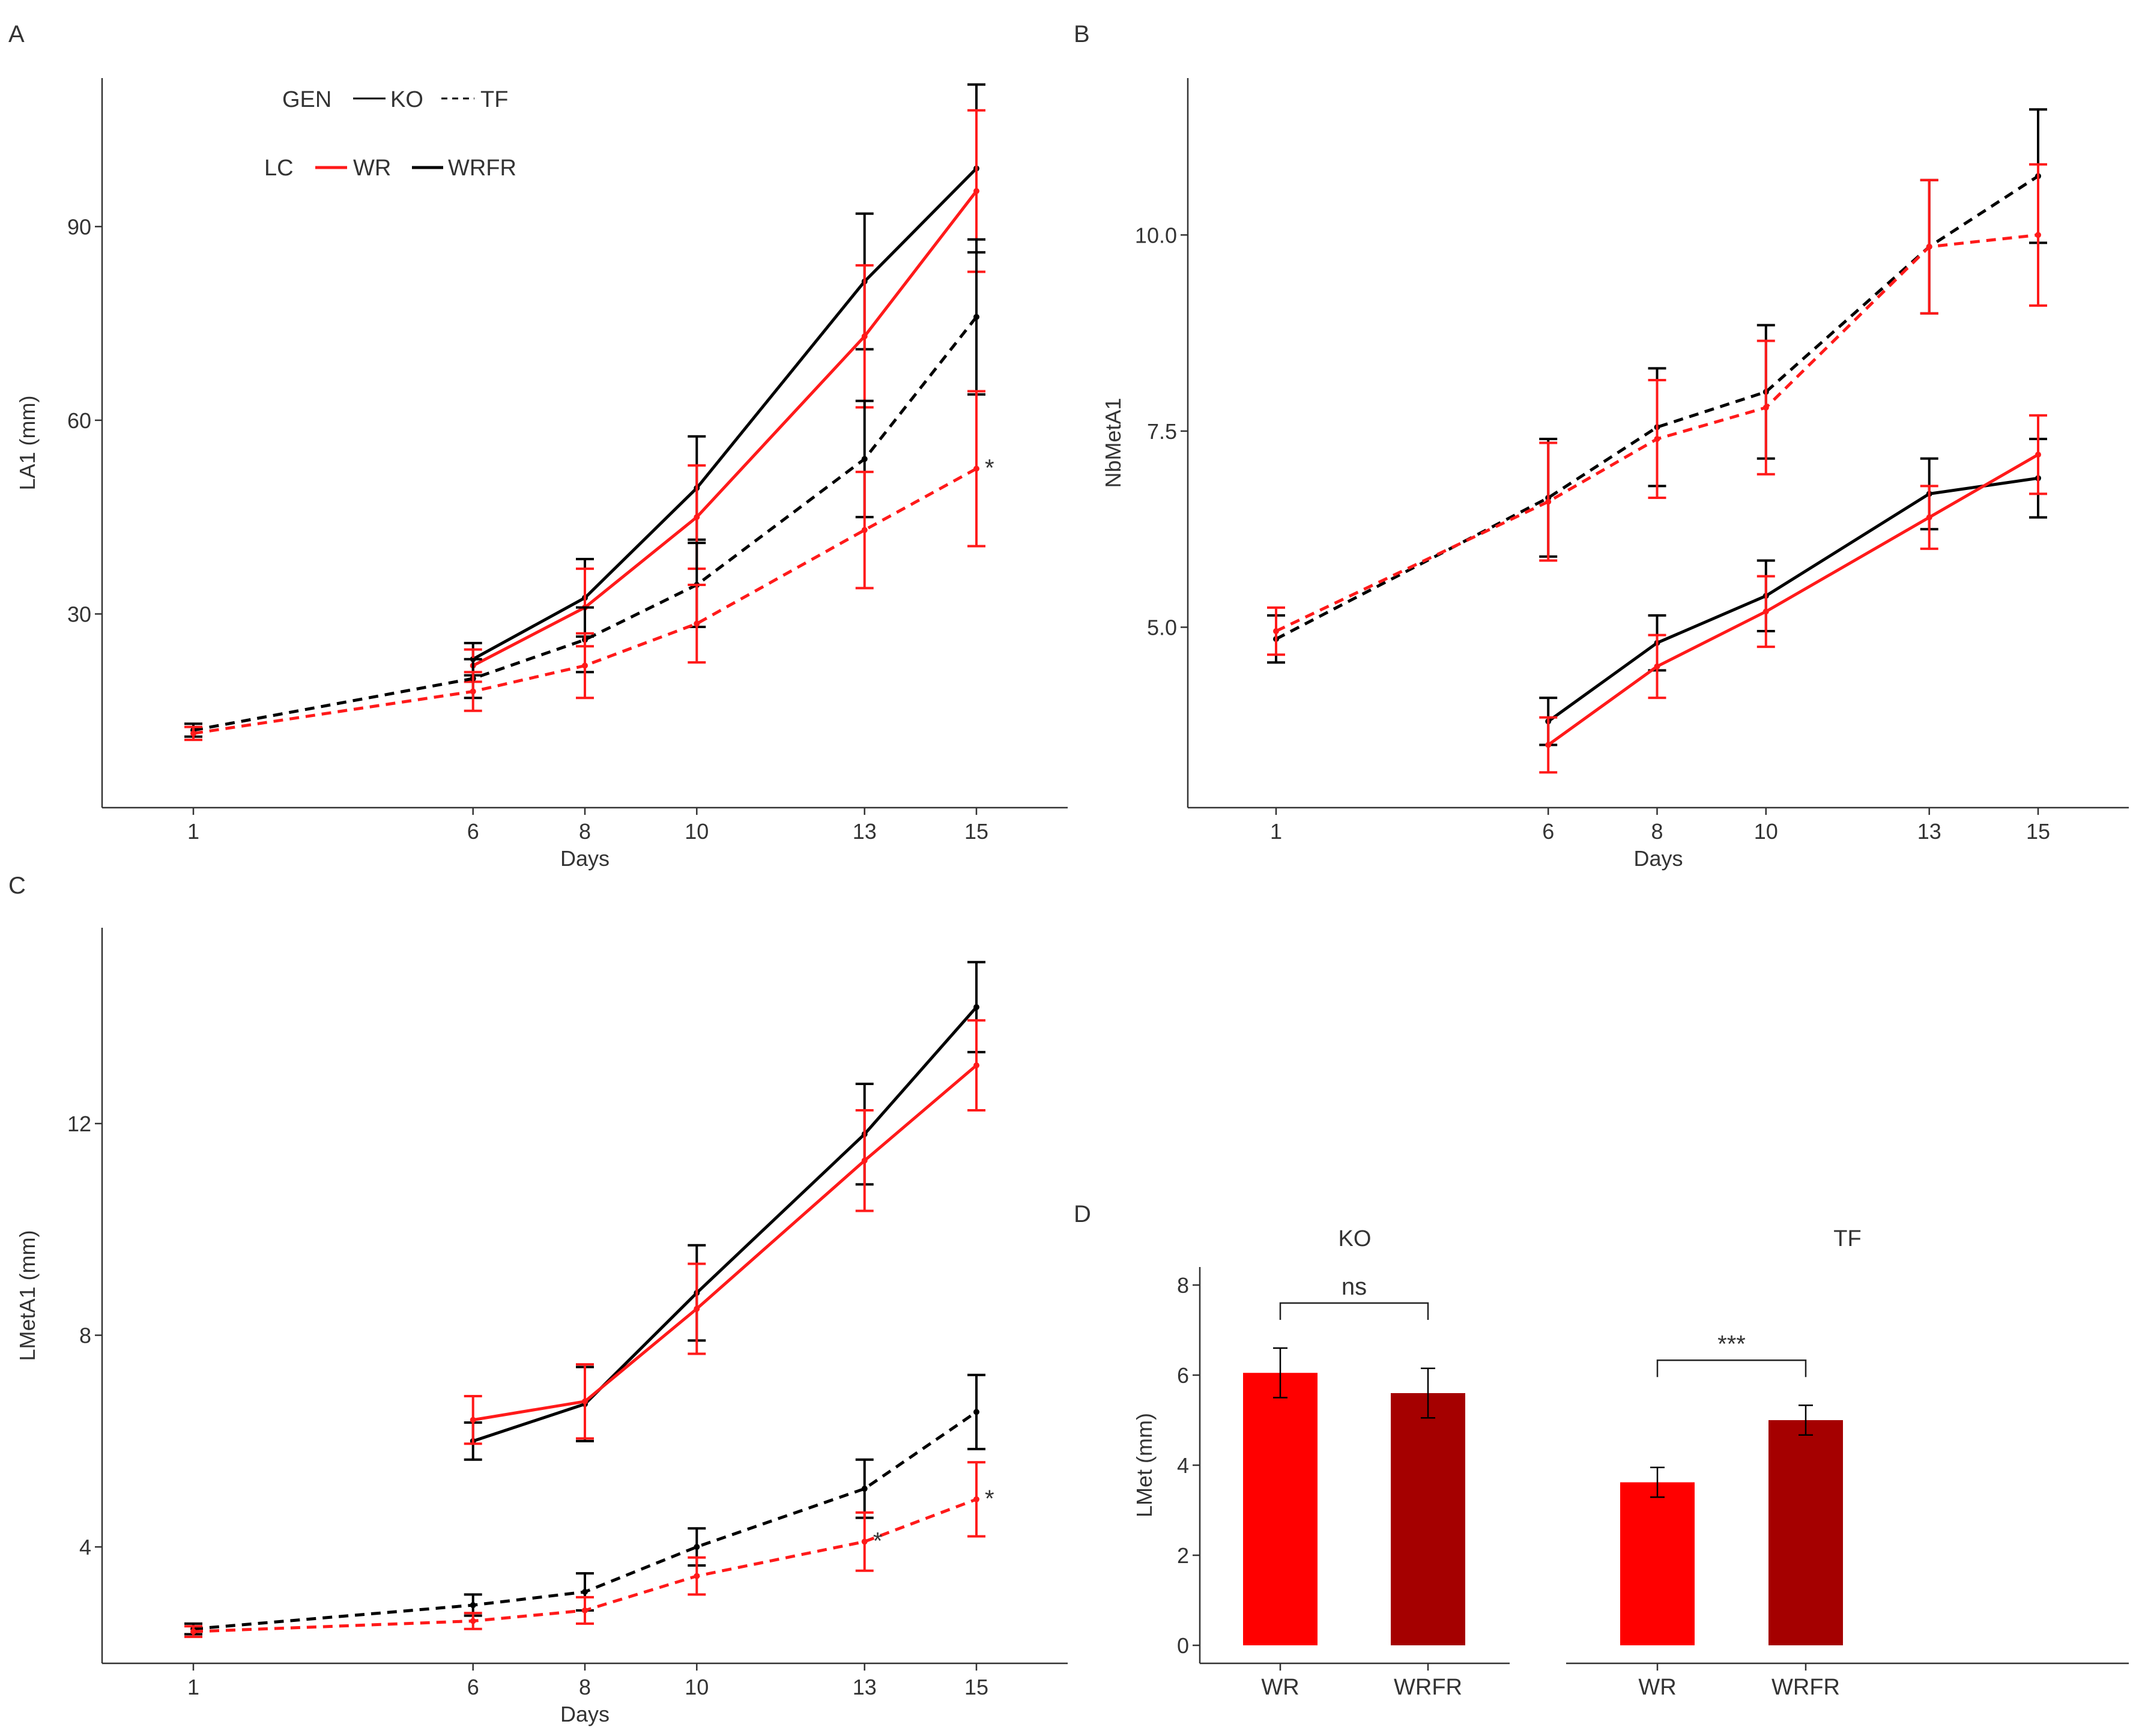  What do you see at coordinates (976, 831) in the screenshot?
I see `x-tick-label-a: 15` at bounding box center [976, 831].